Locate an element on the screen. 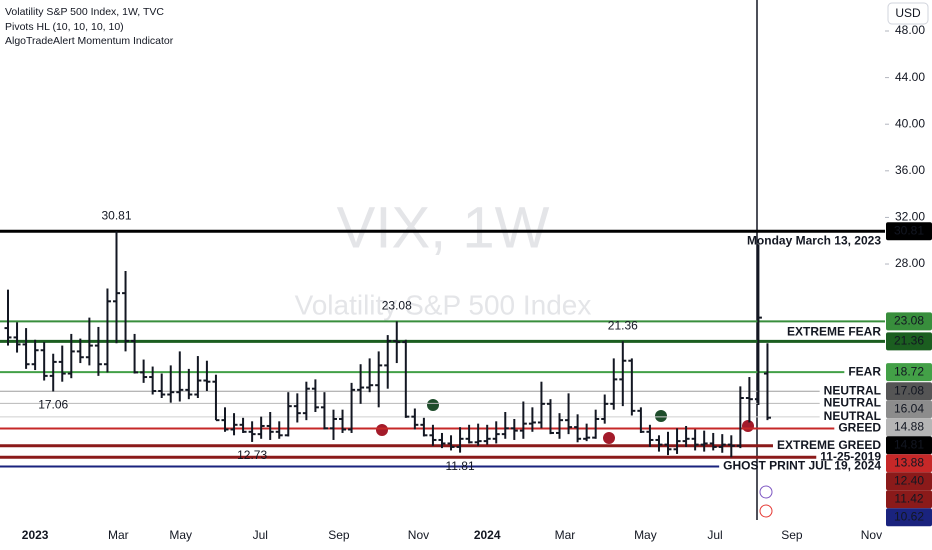  price-label: 14.88 is located at coordinates (909, 426).